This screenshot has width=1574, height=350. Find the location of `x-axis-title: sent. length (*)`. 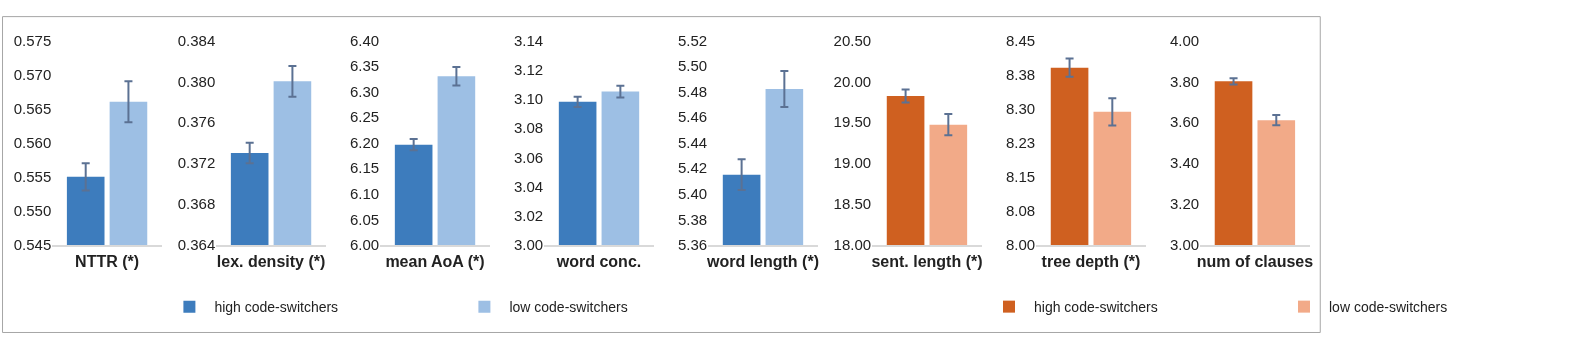

x-axis-title: sent. length (*) is located at coordinates (927, 262).